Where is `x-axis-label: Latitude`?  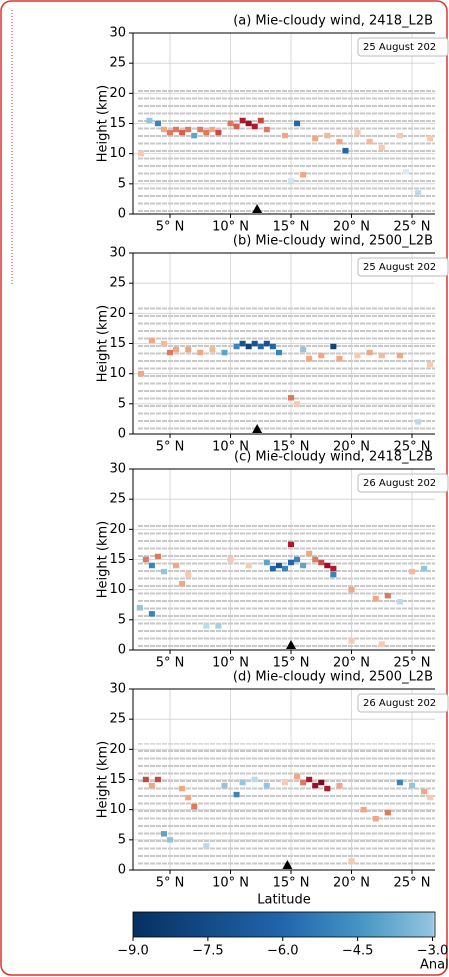 x-axis-label: Latitude is located at coordinates (284, 900).